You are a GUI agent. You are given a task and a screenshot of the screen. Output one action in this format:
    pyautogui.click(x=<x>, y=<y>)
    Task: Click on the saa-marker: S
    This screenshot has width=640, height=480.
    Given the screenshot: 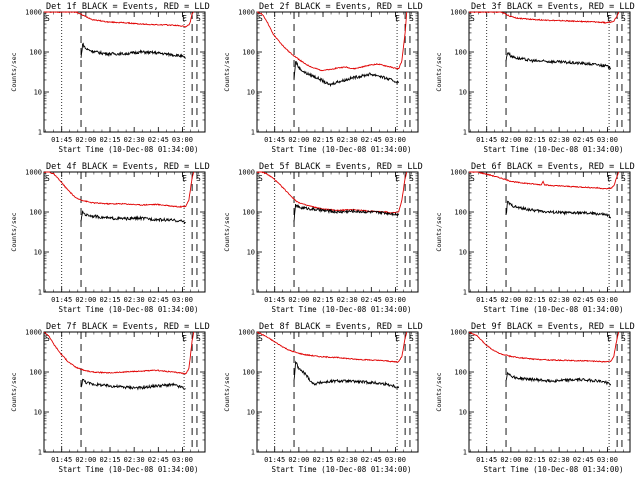 What is the action you would take?
    pyautogui.click(x=198, y=178)
    